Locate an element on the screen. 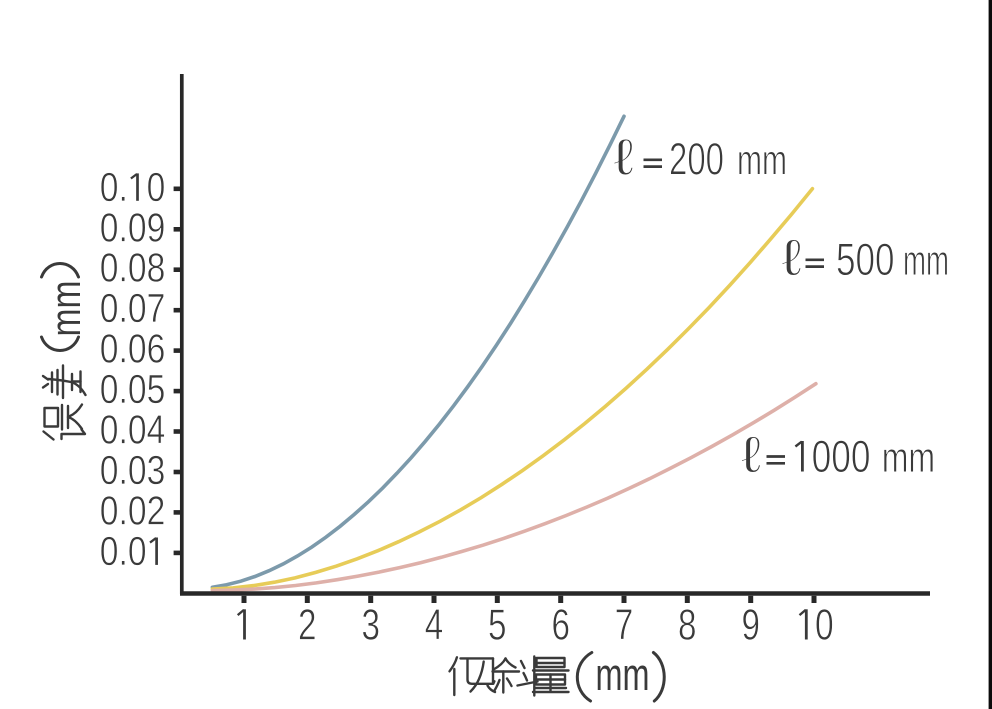 Image resolution: width=992 pixels, height=709 pixels. svg-text: 3 is located at coordinates (370, 625).